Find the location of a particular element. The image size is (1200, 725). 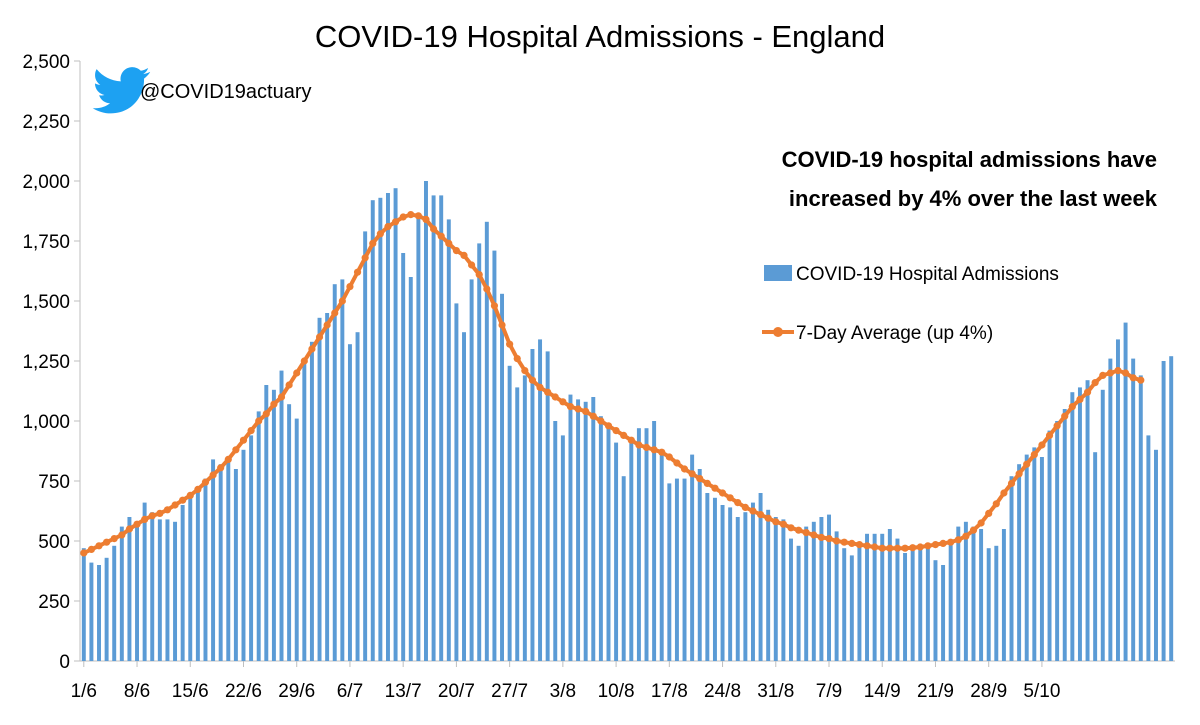

x-tick-label: 1/6 is located at coordinates (84, 691).